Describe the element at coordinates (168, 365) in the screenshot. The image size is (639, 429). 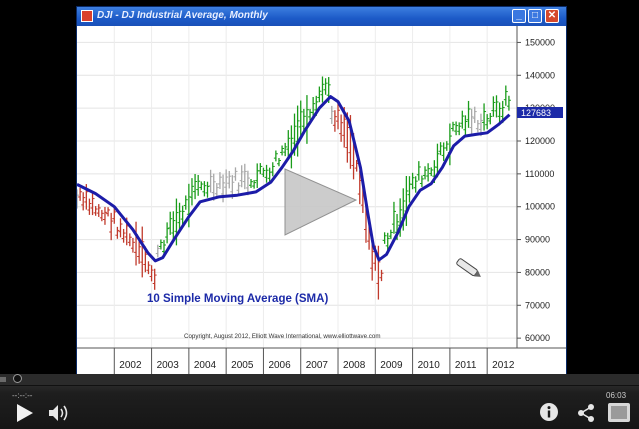
I see `x-tick-label: 2003` at that location.